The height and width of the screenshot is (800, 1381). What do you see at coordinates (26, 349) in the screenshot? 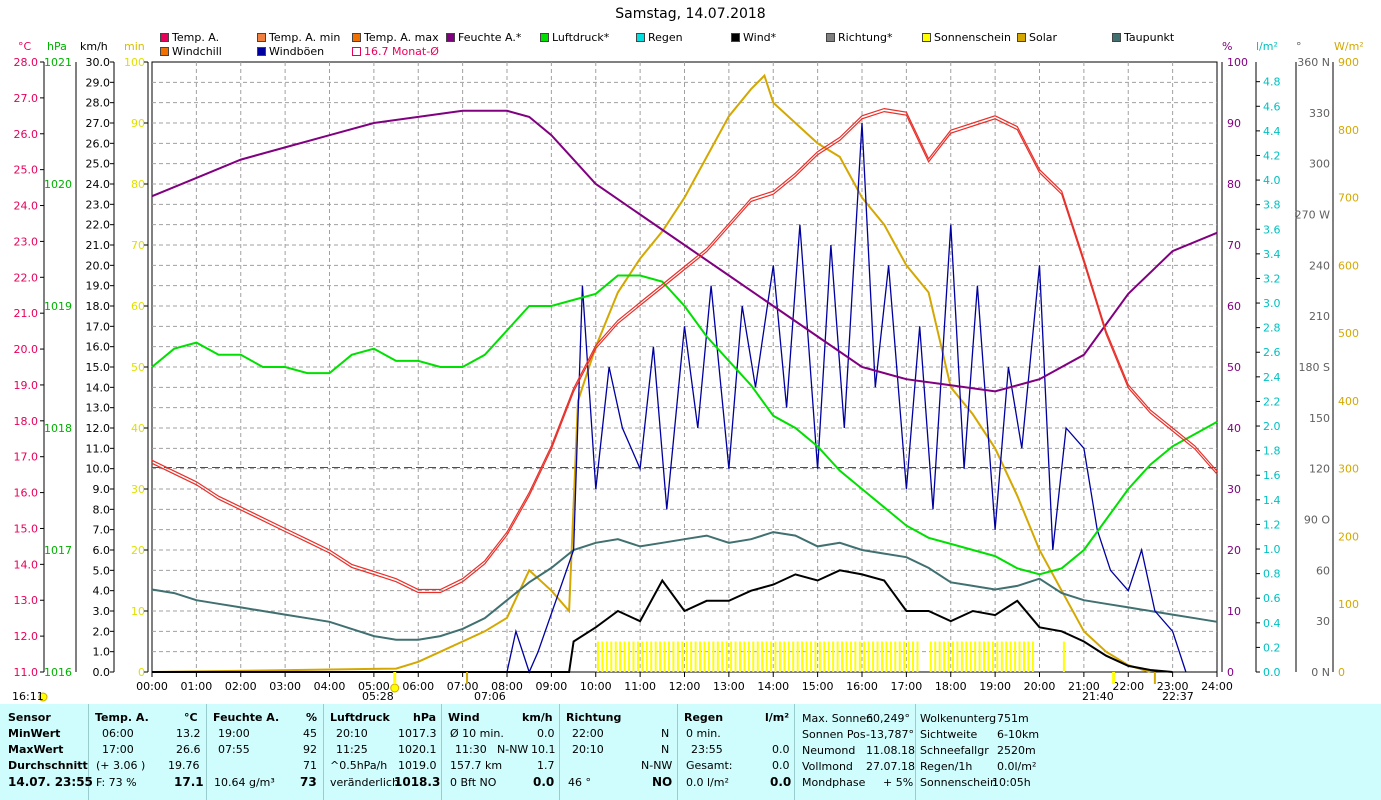
I see `temp-tick-label: 20.0` at bounding box center [26, 349].